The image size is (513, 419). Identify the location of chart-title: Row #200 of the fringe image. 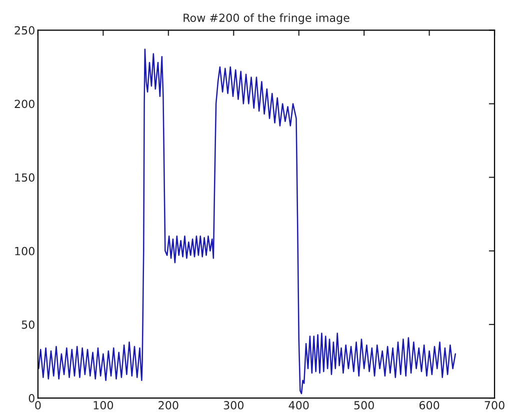
(267, 18).